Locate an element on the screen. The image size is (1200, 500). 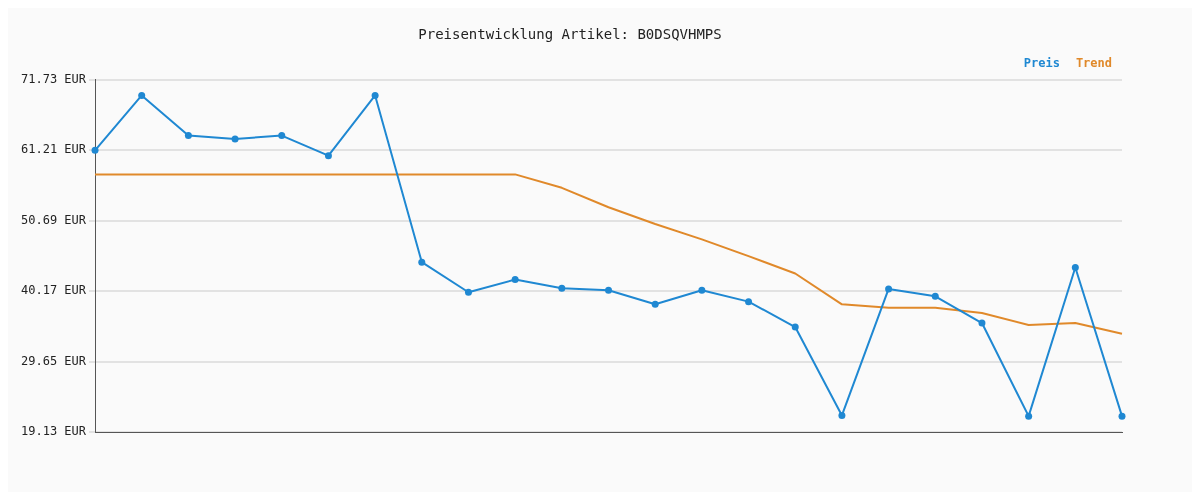
text: Trend is located at coordinates (1093, 62).